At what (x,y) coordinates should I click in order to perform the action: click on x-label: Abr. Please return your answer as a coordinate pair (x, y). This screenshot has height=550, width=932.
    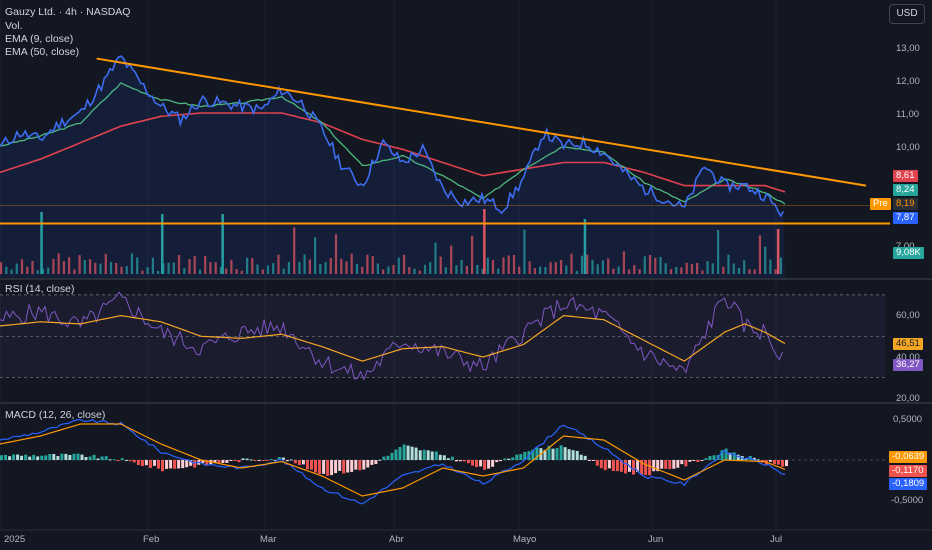
    Looking at the image, I should click on (396, 539).